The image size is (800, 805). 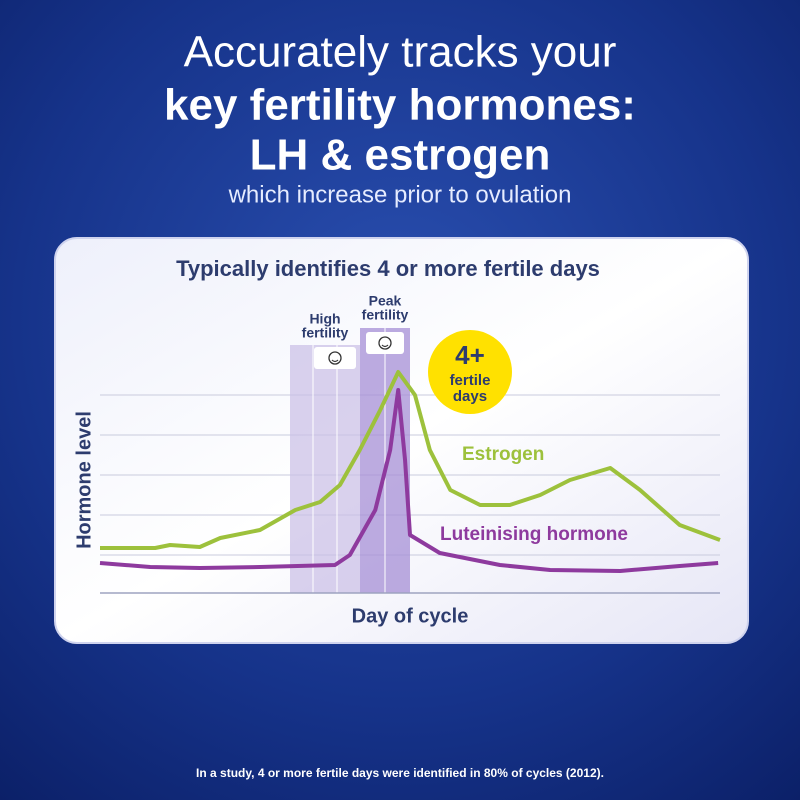 I want to click on x-axis-label: Day of cycle, so click(x=410, y=616).